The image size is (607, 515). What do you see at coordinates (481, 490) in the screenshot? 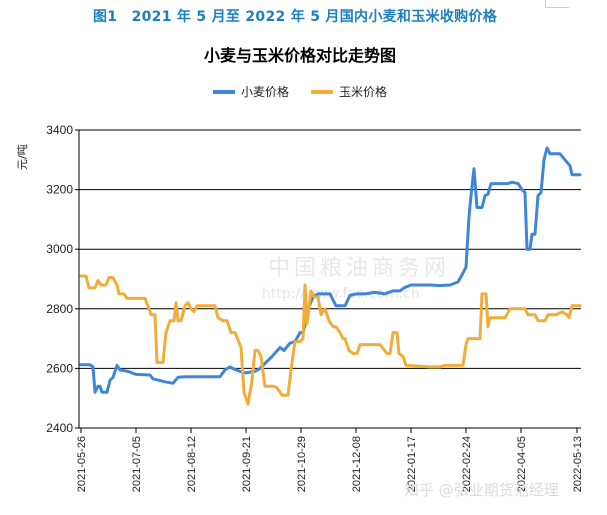
I see `watermark-credit: 知乎 @弘业期货范经理` at bounding box center [481, 490].